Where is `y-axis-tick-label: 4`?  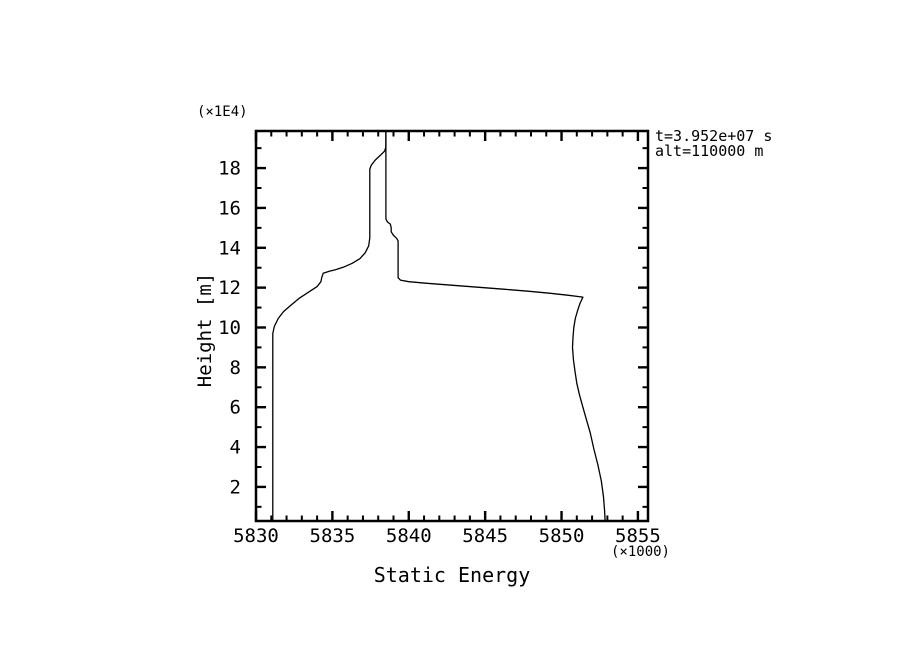 y-axis-tick-label: 4 is located at coordinates (235, 448).